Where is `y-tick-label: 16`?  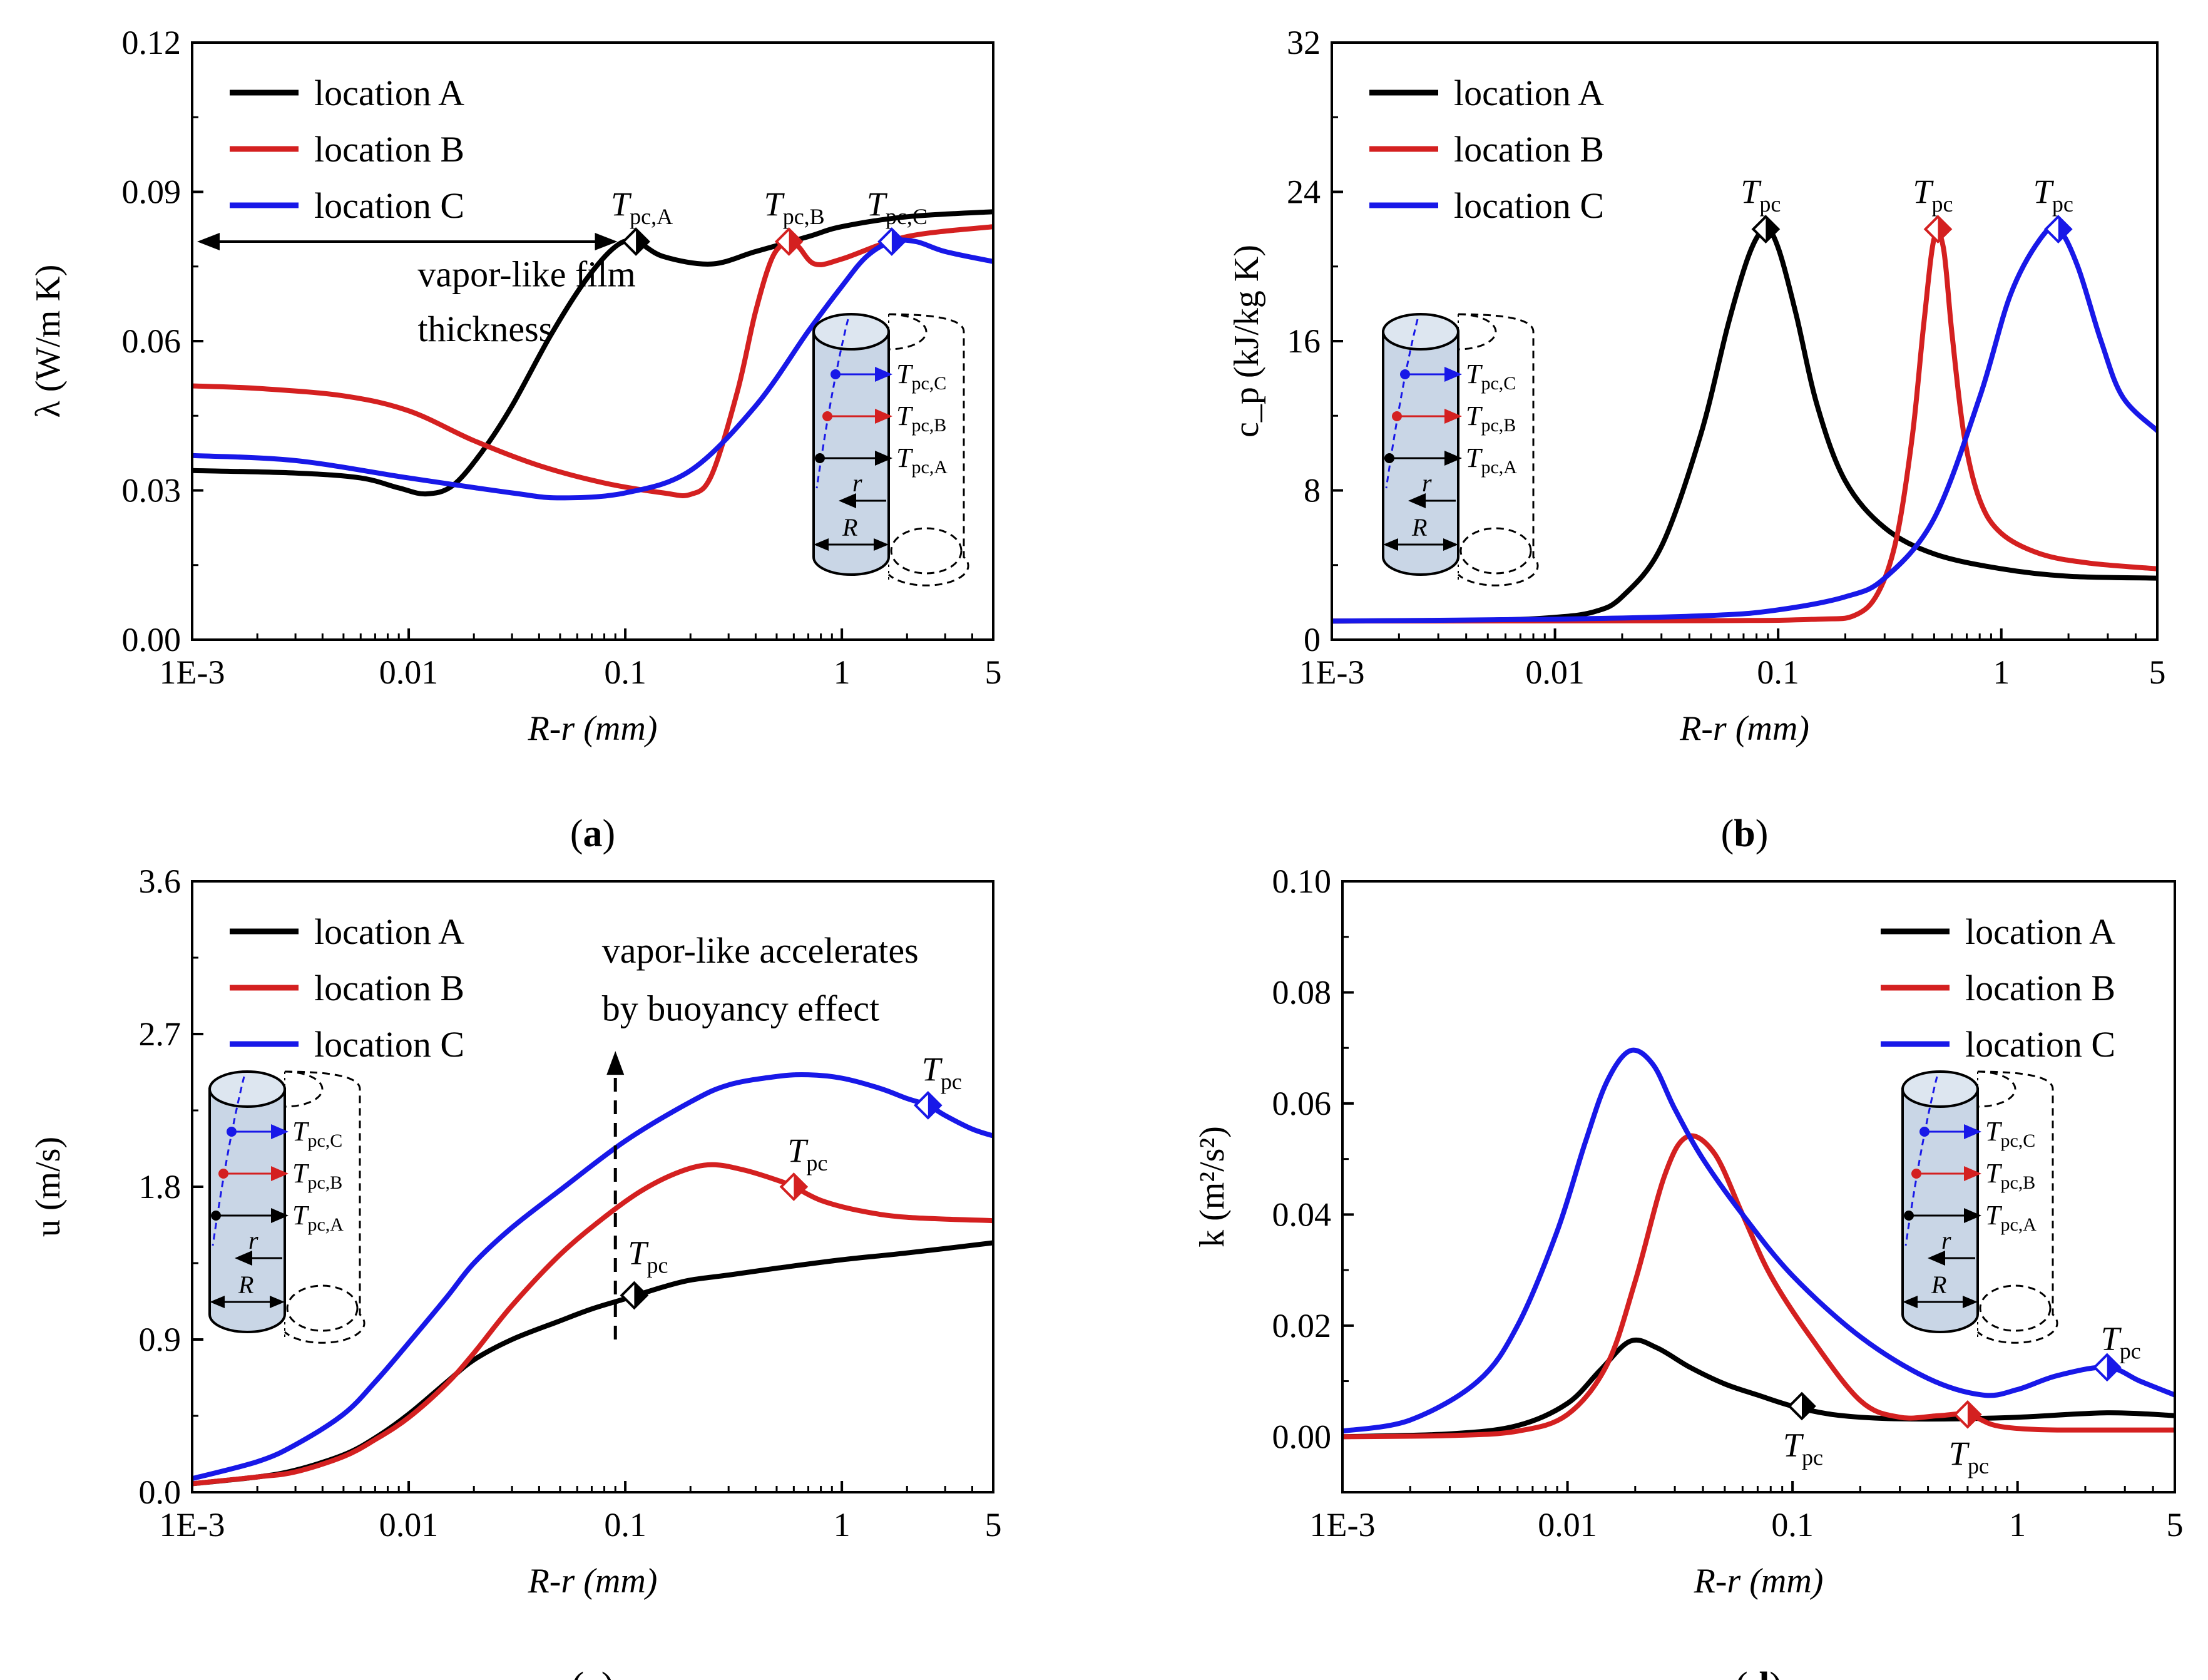 y-tick-label: 16 is located at coordinates (1304, 341).